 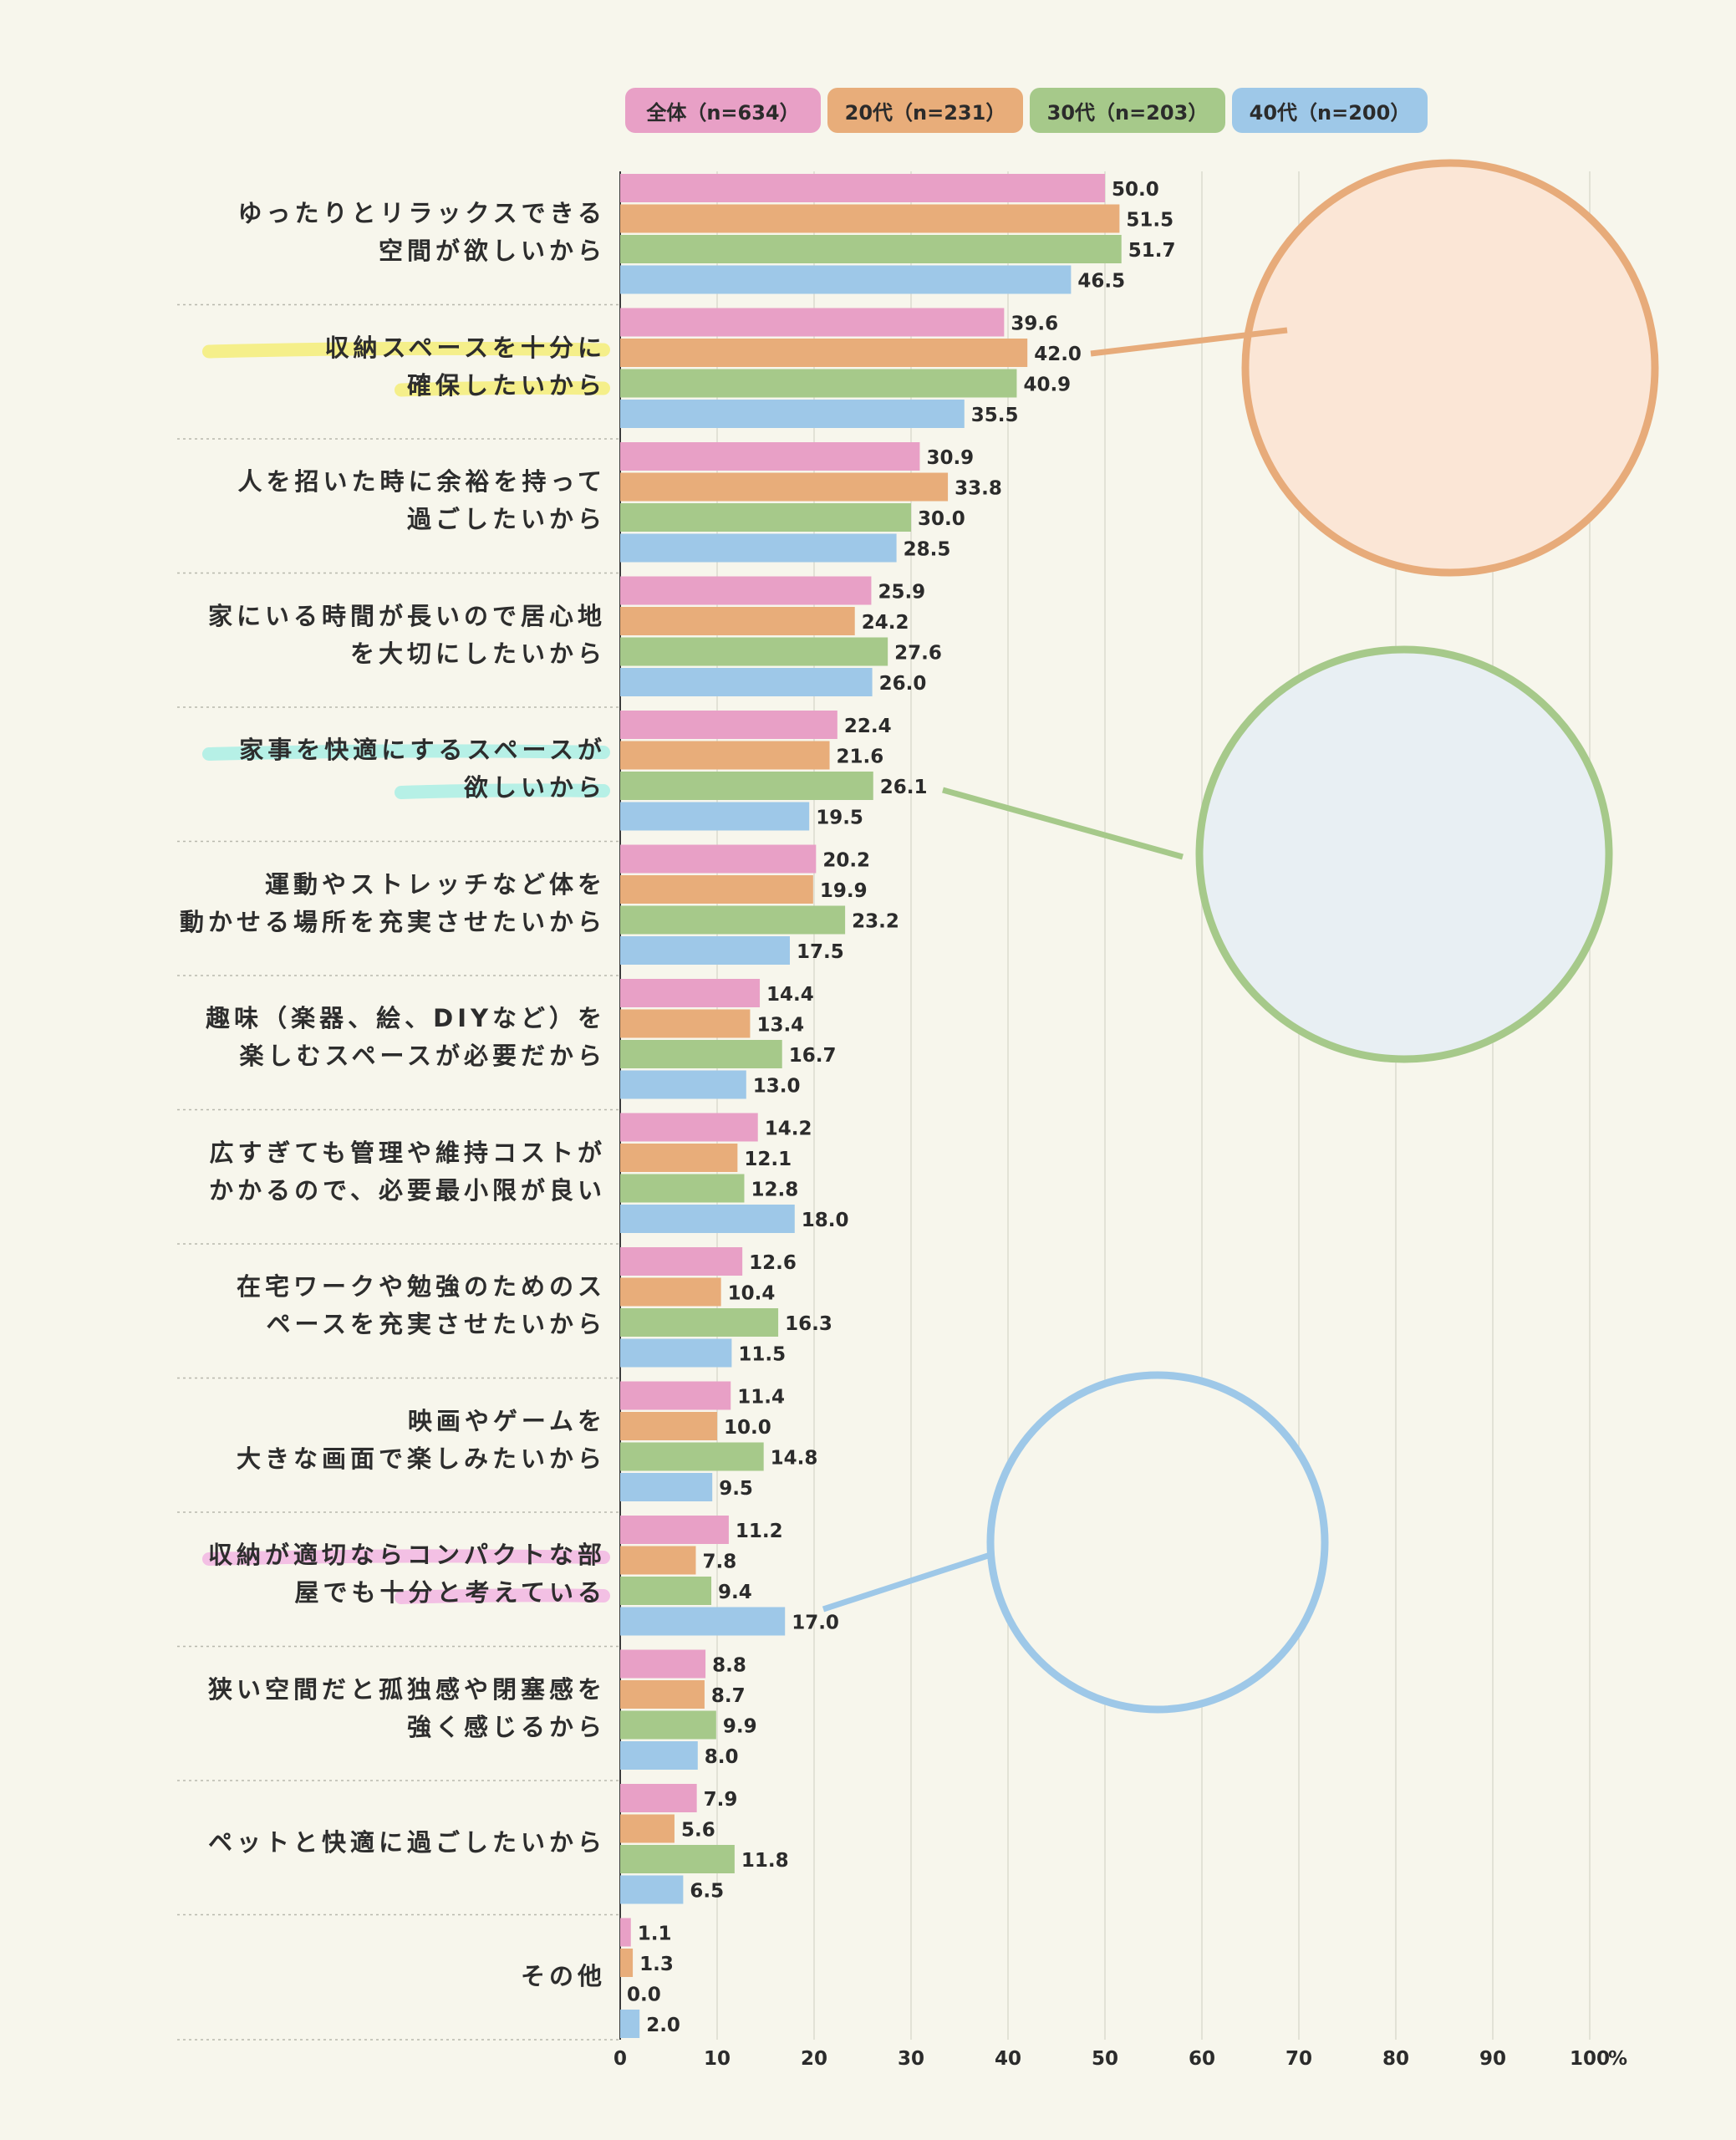 What do you see at coordinates (846, 861) in the screenshot?
I see `data-label: 20.2` at bounding box center [846, 861].